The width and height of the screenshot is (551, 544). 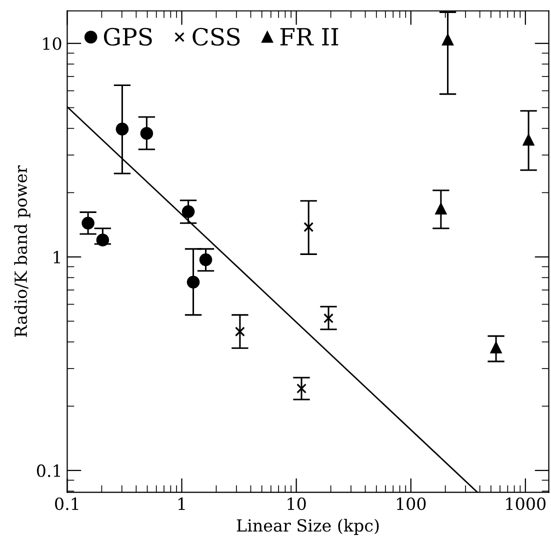 I want to click on legend-label: FR II, so click(x=309, y=37).